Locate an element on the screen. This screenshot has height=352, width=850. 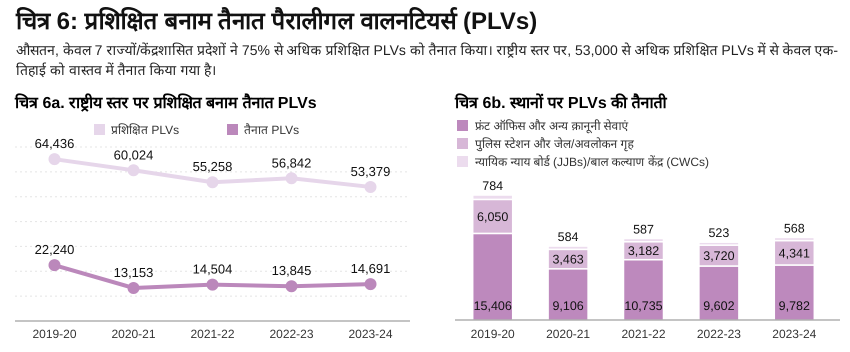
data-label: 14,504 is located at coordinates (212, 269).